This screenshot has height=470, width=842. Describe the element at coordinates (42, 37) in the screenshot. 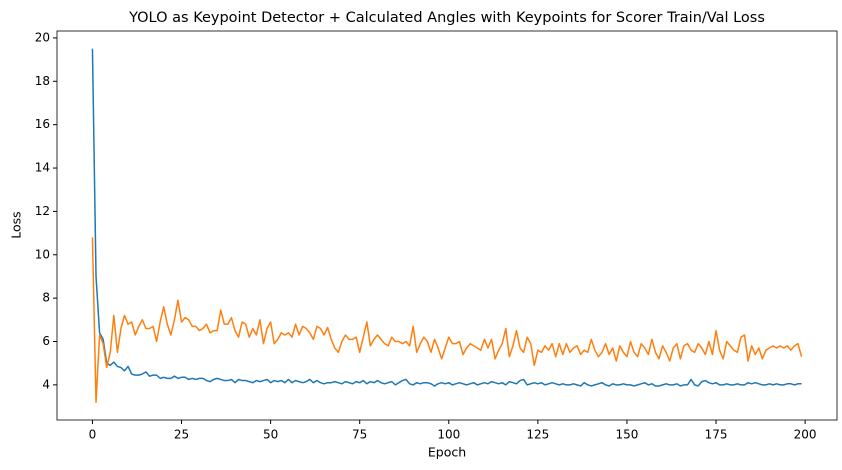

I see `y-tick-label: 20` at that location.